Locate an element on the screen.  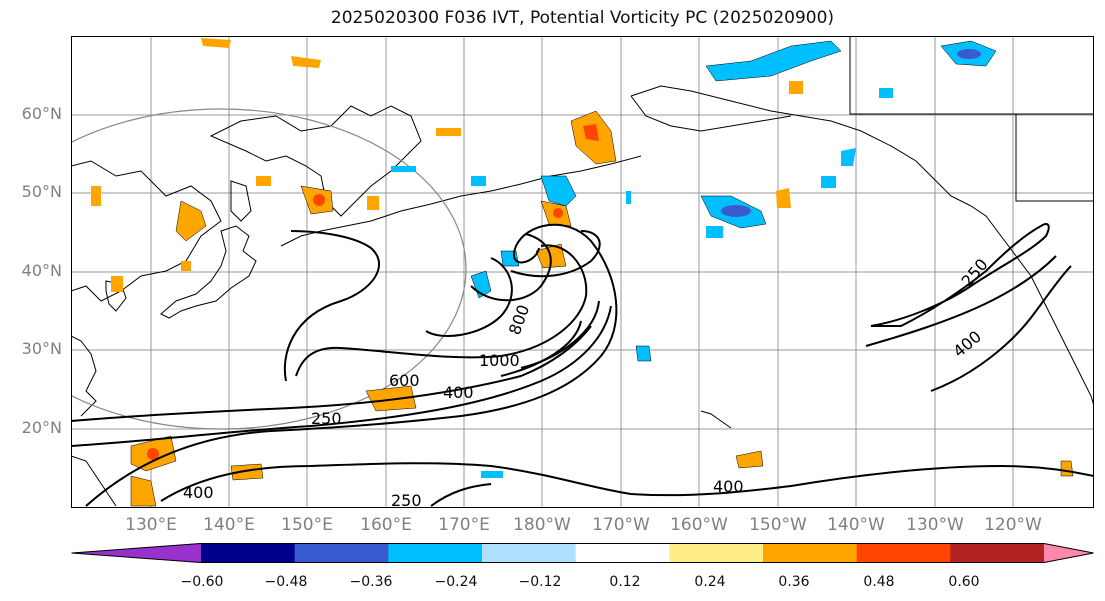
lat-label-40n: 40°N is located at coordinates (41, 270).